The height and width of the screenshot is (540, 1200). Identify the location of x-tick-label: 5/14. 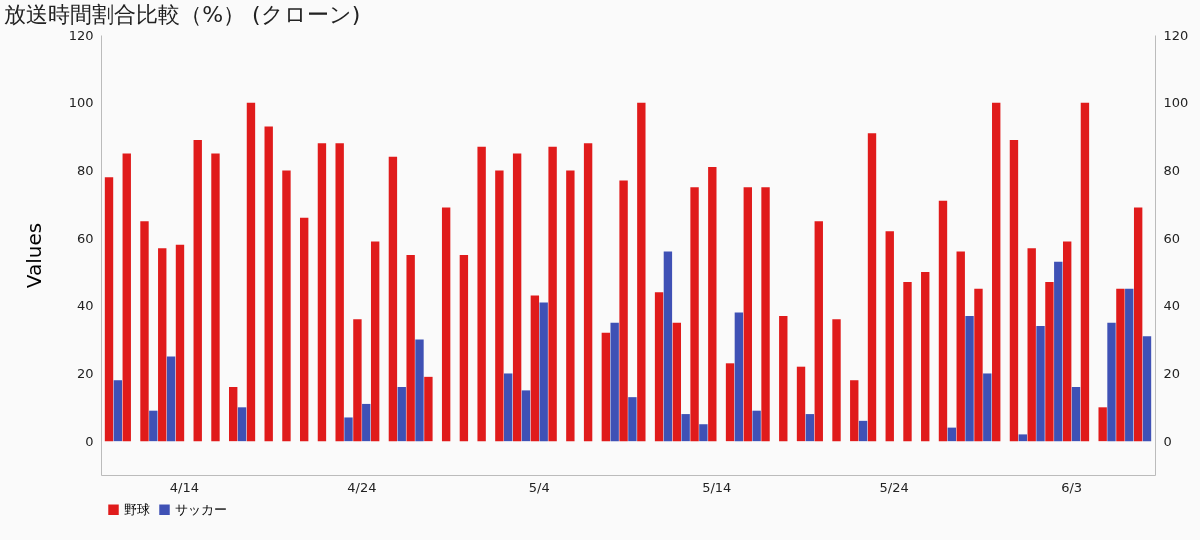
(717, 487).